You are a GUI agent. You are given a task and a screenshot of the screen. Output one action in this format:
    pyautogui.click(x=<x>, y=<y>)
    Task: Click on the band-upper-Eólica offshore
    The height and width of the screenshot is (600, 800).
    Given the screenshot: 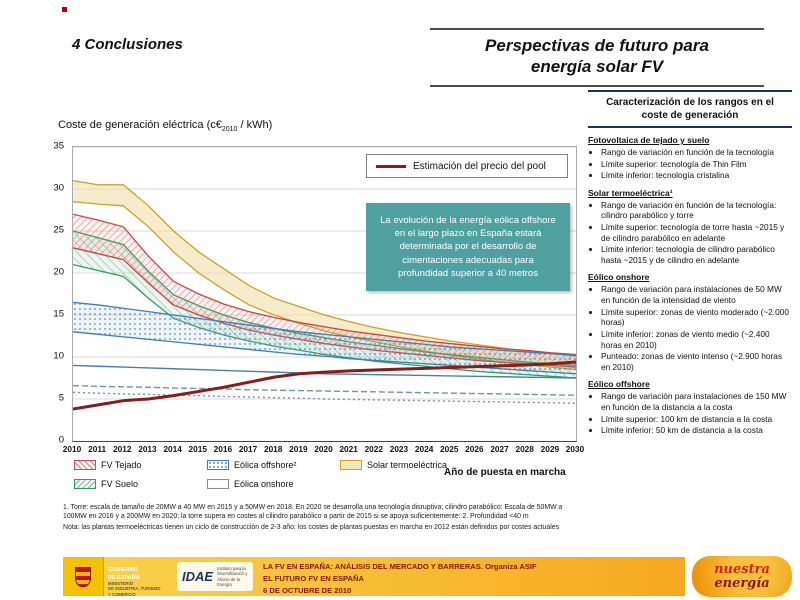 What is the action you would take?
    pyautogui.click(x=324, y=328)
    